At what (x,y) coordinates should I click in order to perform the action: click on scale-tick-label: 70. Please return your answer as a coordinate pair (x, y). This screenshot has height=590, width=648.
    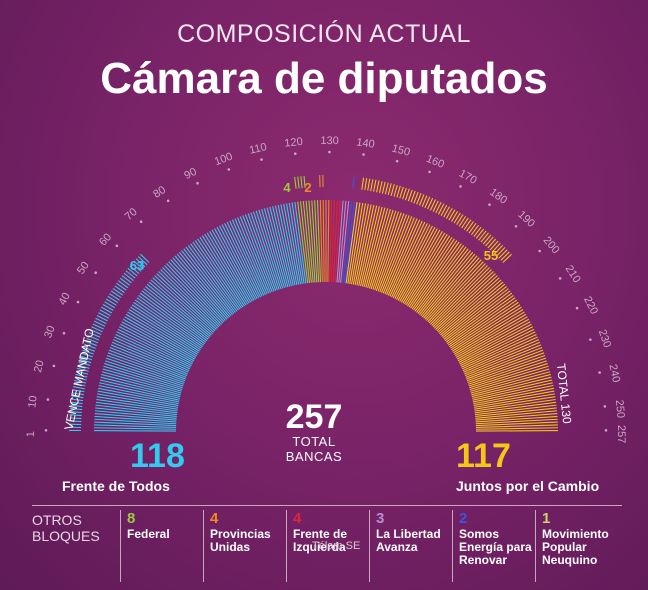
    Looking at the image, I should click on (131, 214).